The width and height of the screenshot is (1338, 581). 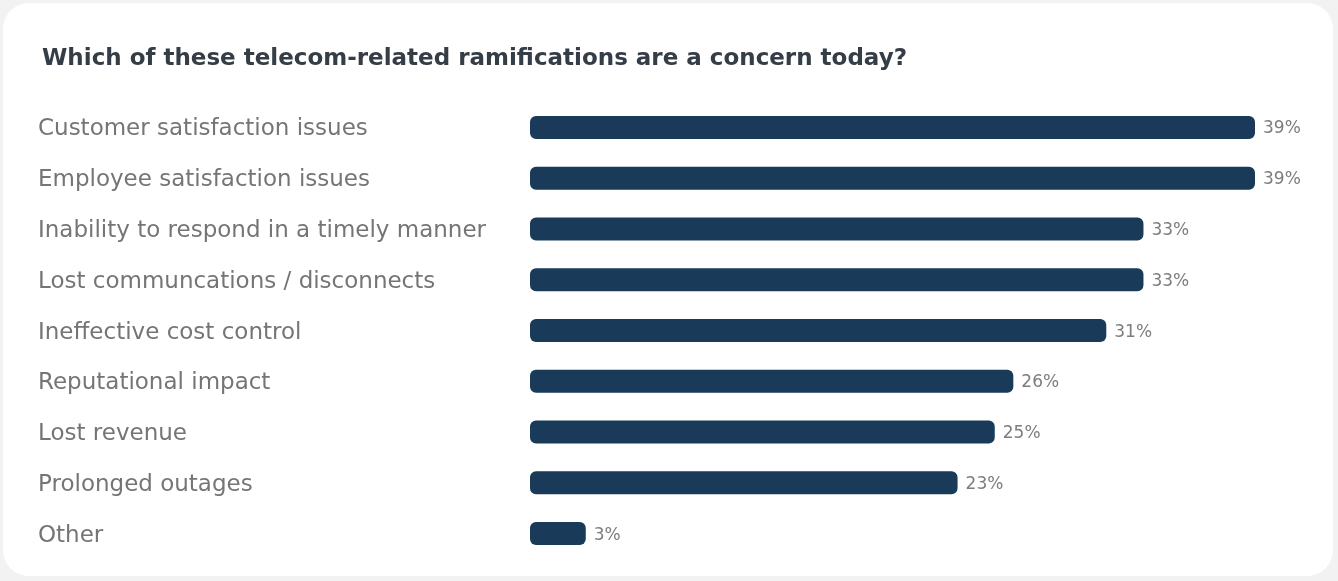 What do you see at coordinates (154, 381) in the screenshot?
I see `y-tick-label: Reputational impact` at bounding box center [154, 381].